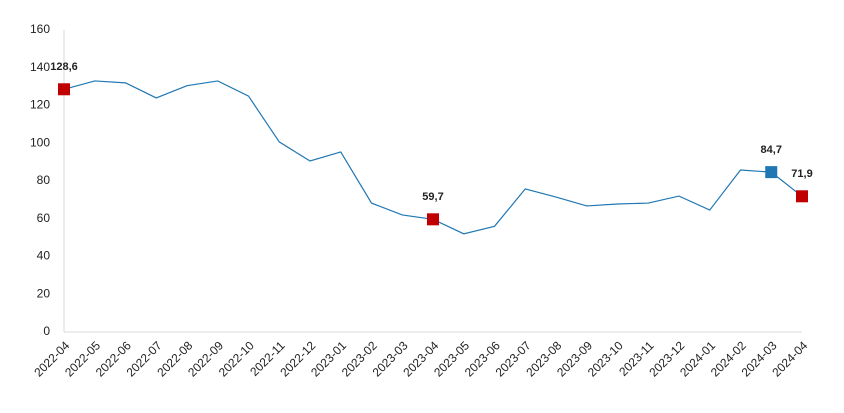 The width and height of the screenshot is (844, 413). I want to click on y-tick-label: 140, so click(40, 67).